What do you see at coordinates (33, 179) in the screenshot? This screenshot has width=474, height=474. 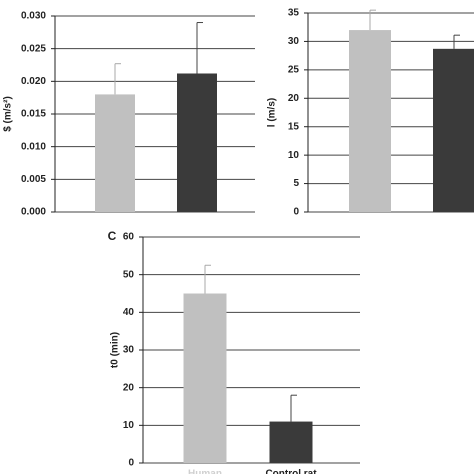 I see `y-tick-label: 0.005` at bounding box center [33, 179].